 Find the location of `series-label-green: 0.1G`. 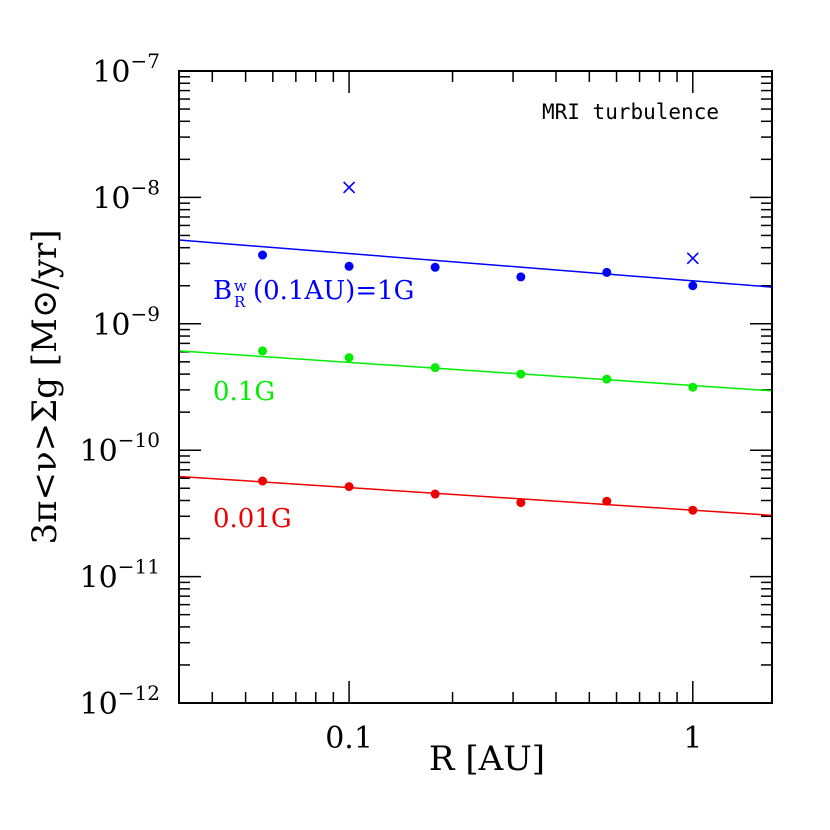

series-label-green: 0.1G is located at coordinates (244, 392).